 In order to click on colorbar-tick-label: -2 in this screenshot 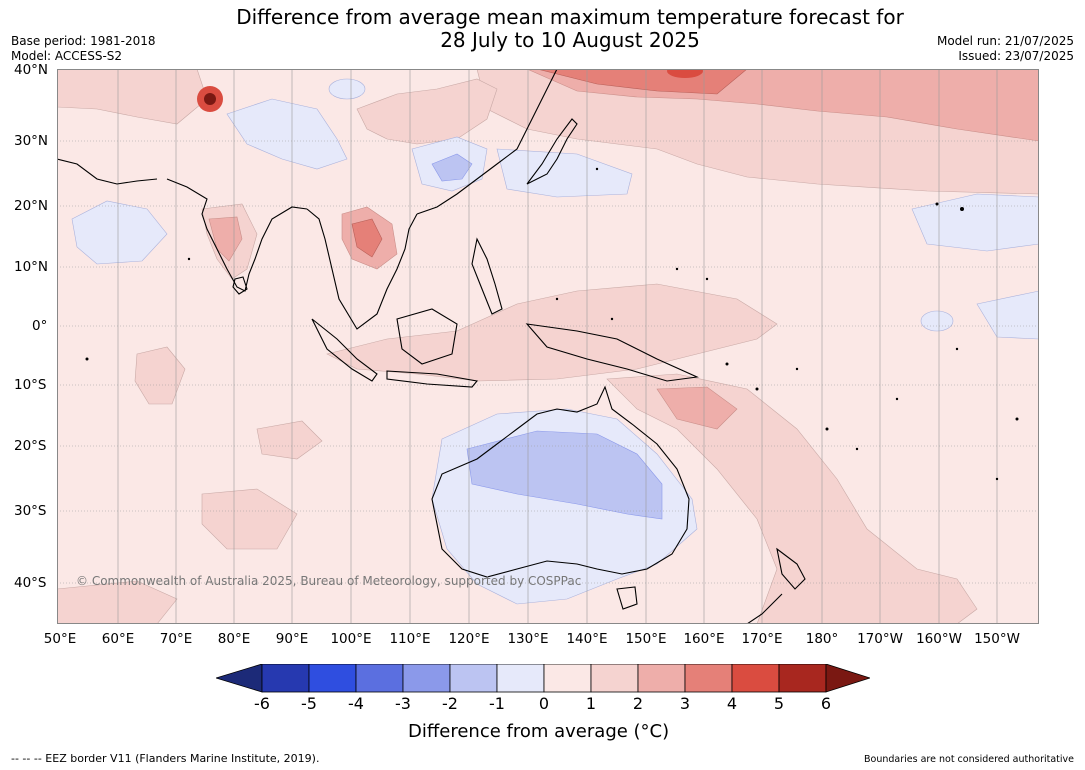, I will do `click(450, 703)`.